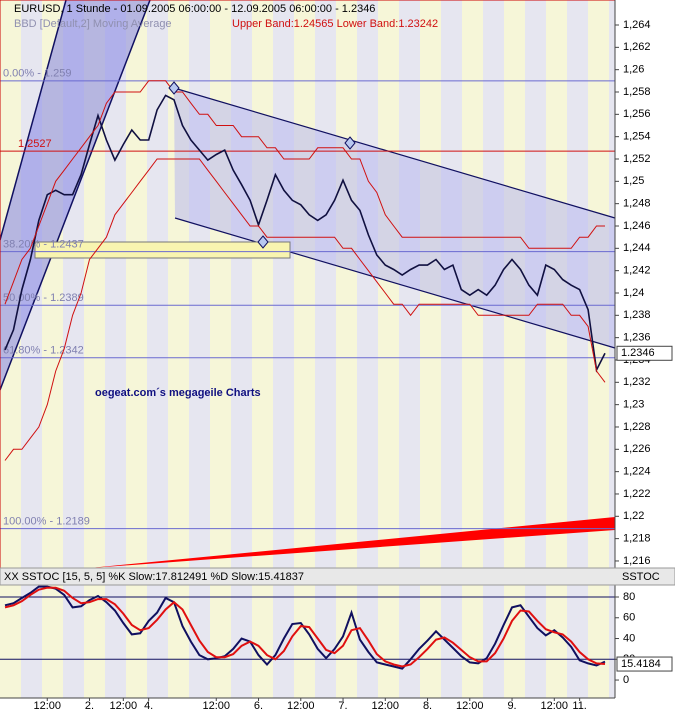  Describe the element at coordinates (633, 70) in the screenshot. I see `y-tick-label: 1,26` at that location.